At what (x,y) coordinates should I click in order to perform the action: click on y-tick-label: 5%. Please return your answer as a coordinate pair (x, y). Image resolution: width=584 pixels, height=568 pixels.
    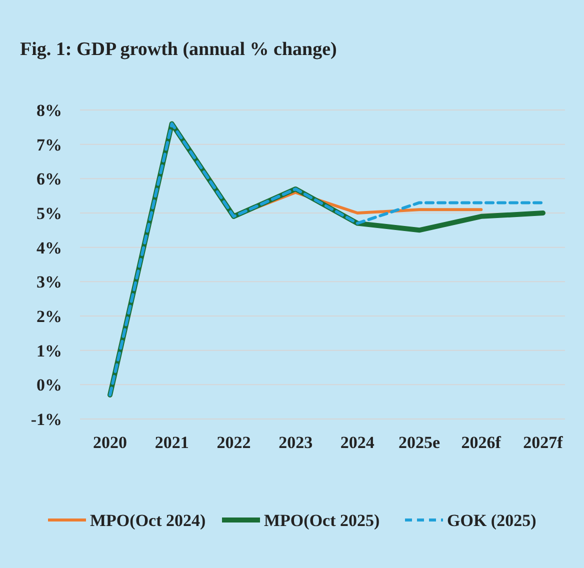
    Looking at the image, I should click on (49, 213).